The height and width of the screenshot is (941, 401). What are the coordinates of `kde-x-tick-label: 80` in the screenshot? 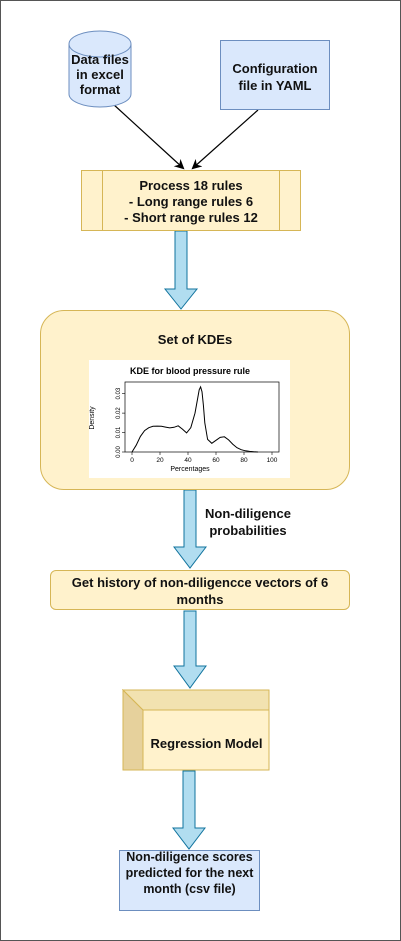 It's located at (244, 460).